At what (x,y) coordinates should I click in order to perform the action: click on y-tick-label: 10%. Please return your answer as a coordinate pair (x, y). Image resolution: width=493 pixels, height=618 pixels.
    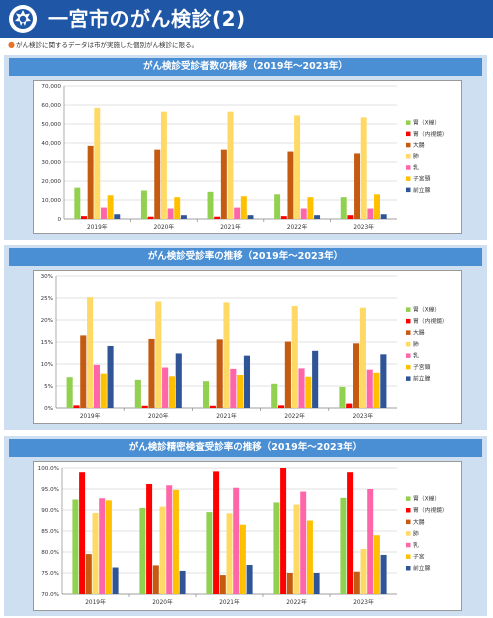
    Looking at the image, I should click on (47, 365).